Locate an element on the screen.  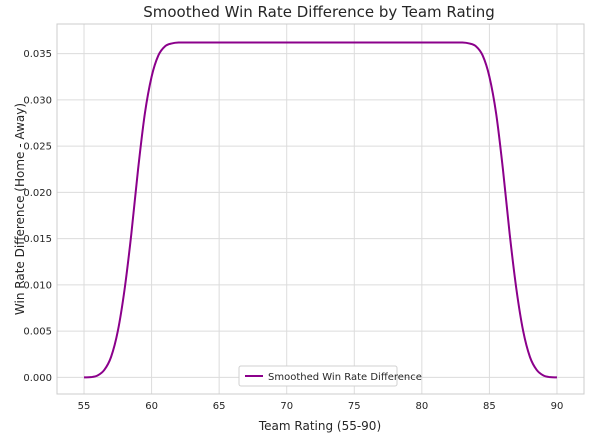
y-tick-label: 0.010 is located at coordinates (37, 285).